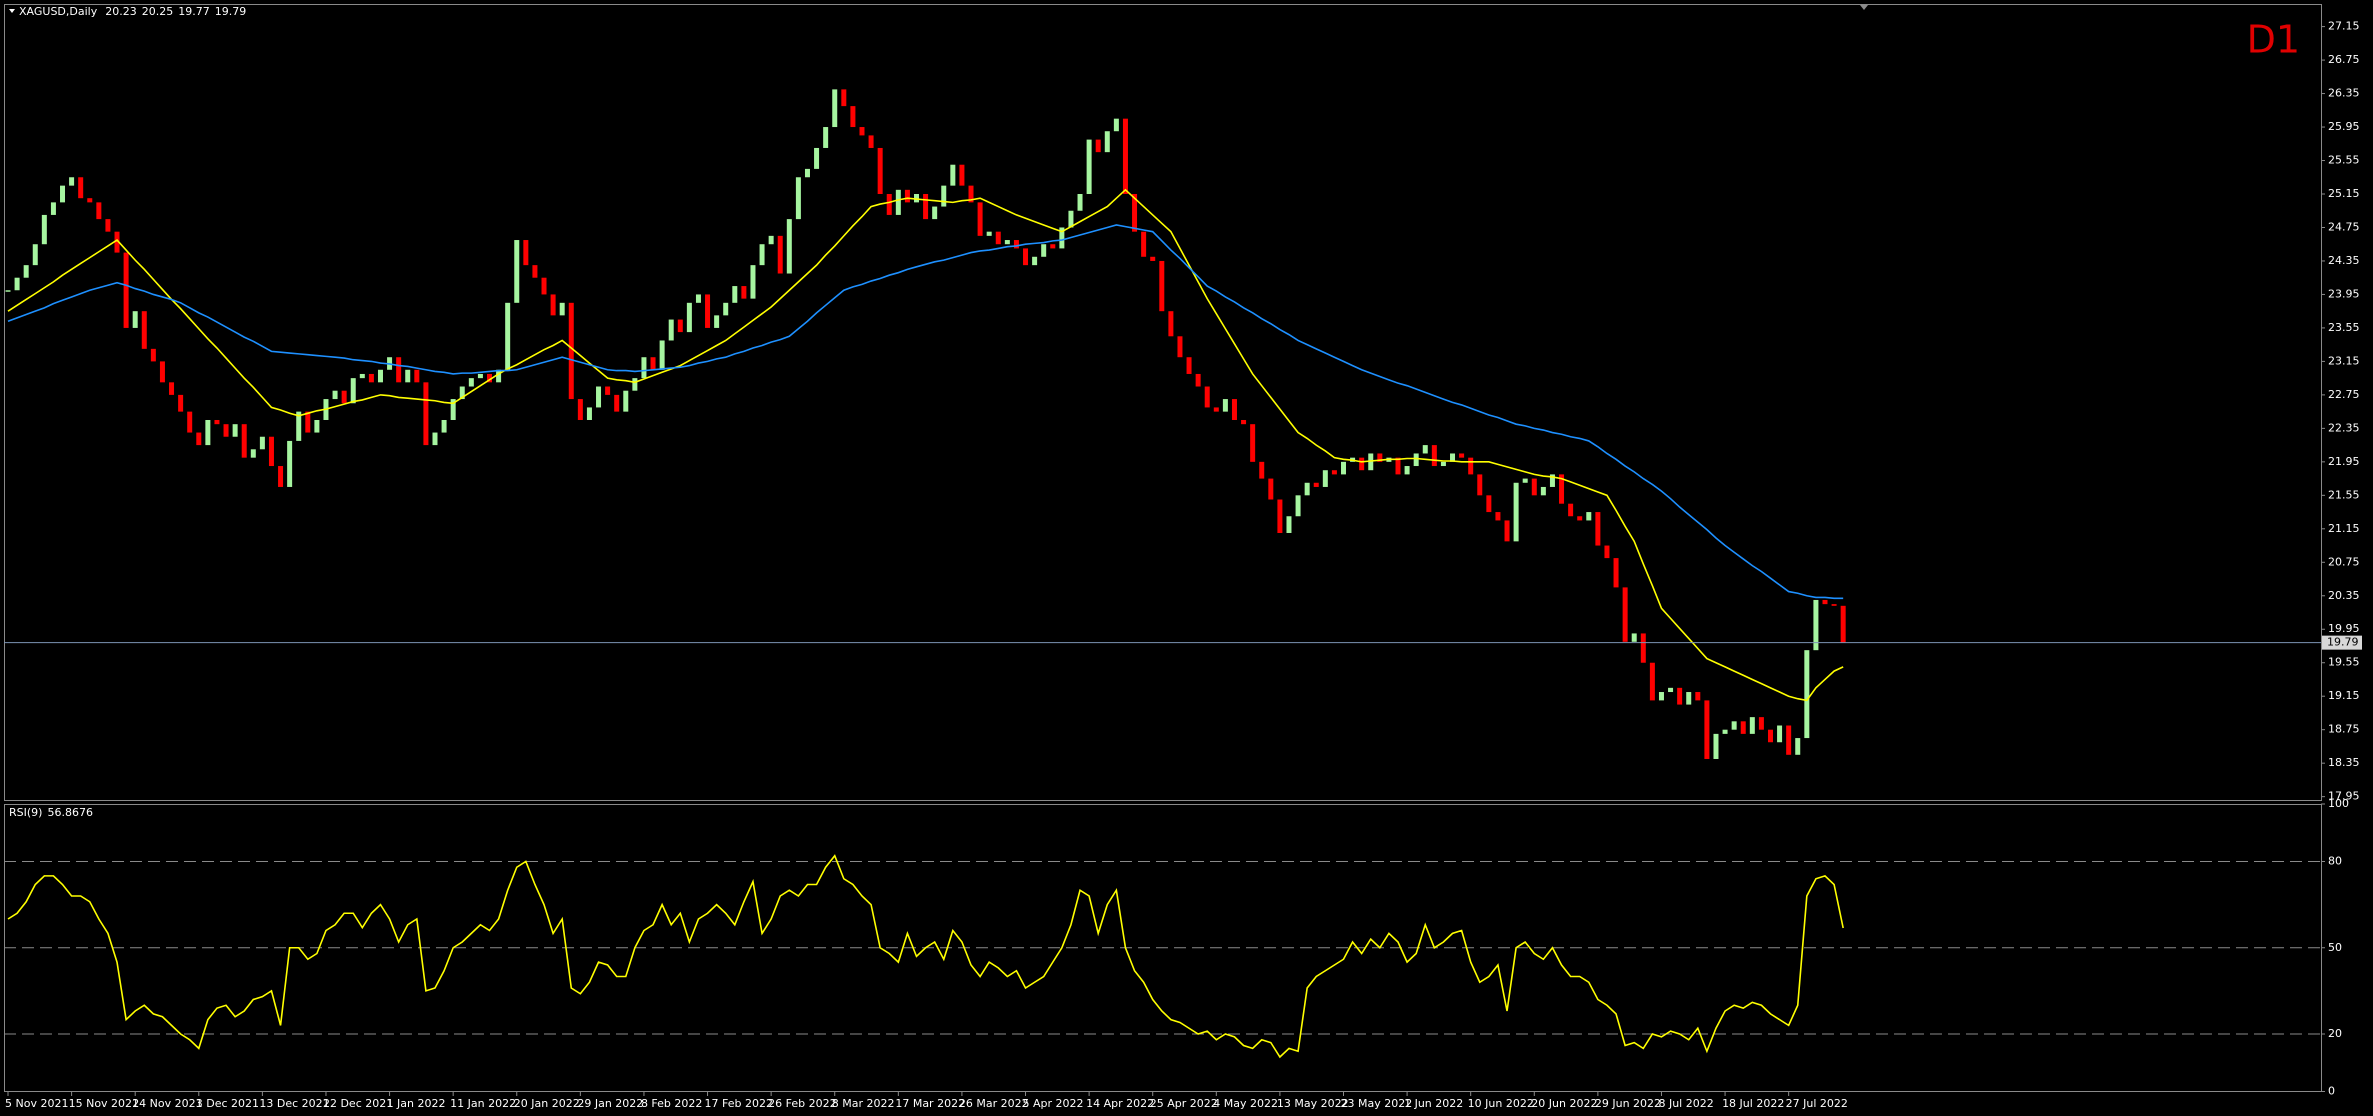 The height and width of the screenshot is (1116, 2373). What do you see at coordinates (1501, 1103) in the screenshot?
I see `x-tick-label: 10 Jun 2022` at bounding box center [1501, 1103].